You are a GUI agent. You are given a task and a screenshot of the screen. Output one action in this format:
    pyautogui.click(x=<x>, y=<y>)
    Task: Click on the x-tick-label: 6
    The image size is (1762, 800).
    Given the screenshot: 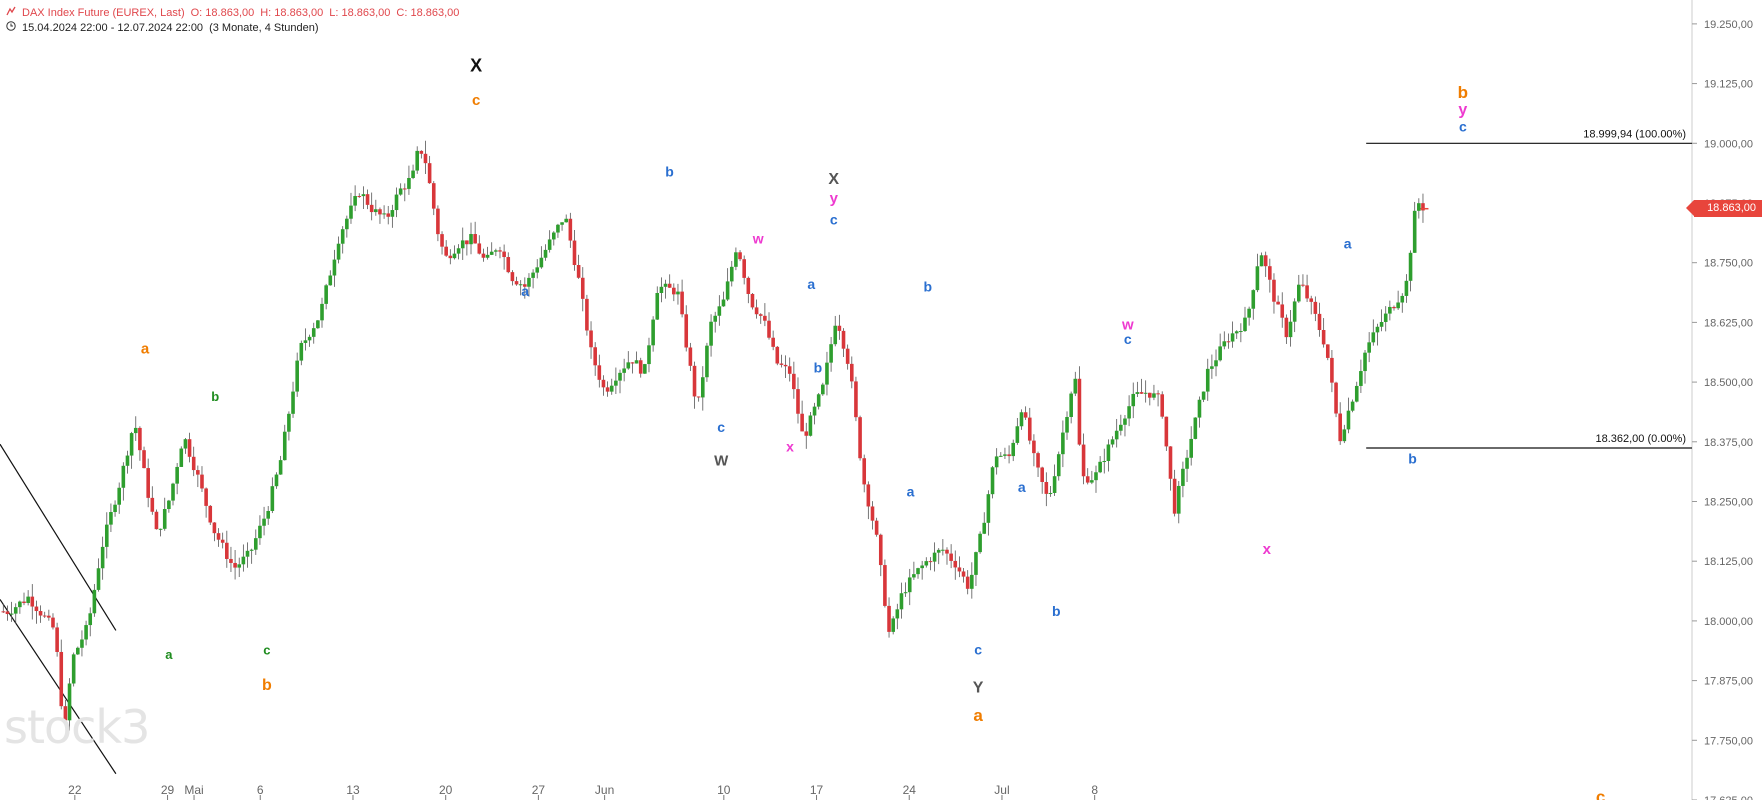 What is the action you would take?
    pyautogui.click(x=260, y=790)
    